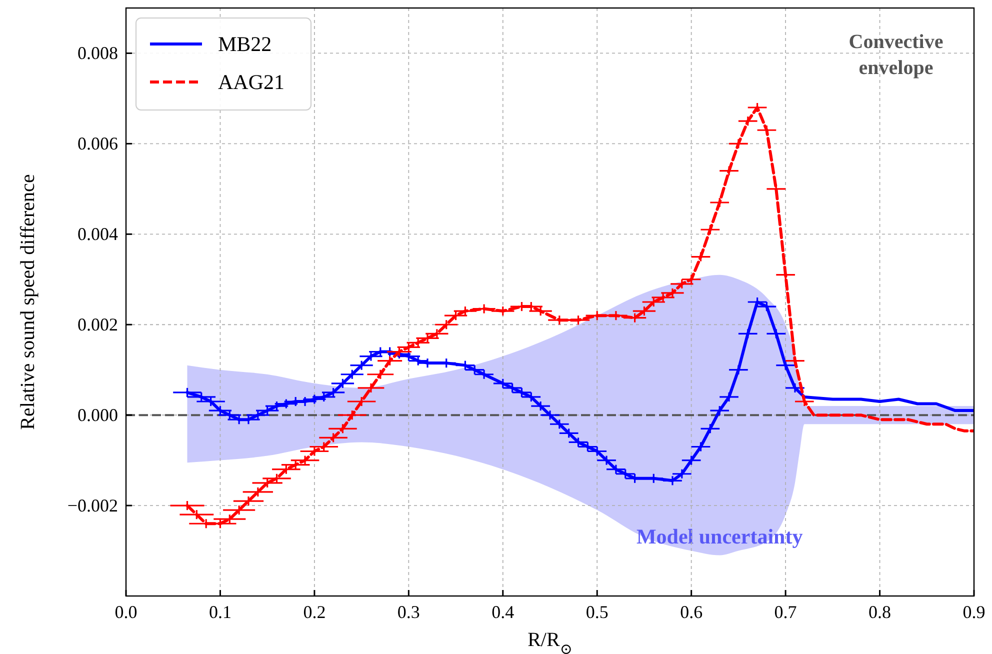  Describe the element at coordinates (98, 324) in the screenshot. I see `y-tick-label: 0.002` at that location.